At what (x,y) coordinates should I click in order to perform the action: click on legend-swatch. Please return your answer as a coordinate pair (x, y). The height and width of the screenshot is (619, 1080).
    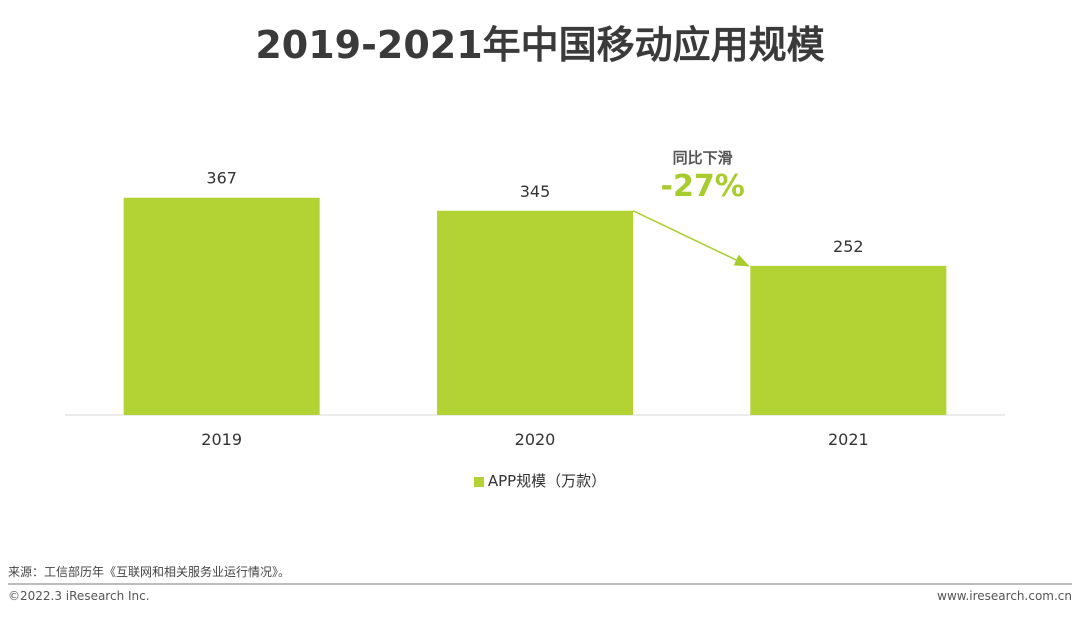
    Looking at the image, I should click on (478, 481).